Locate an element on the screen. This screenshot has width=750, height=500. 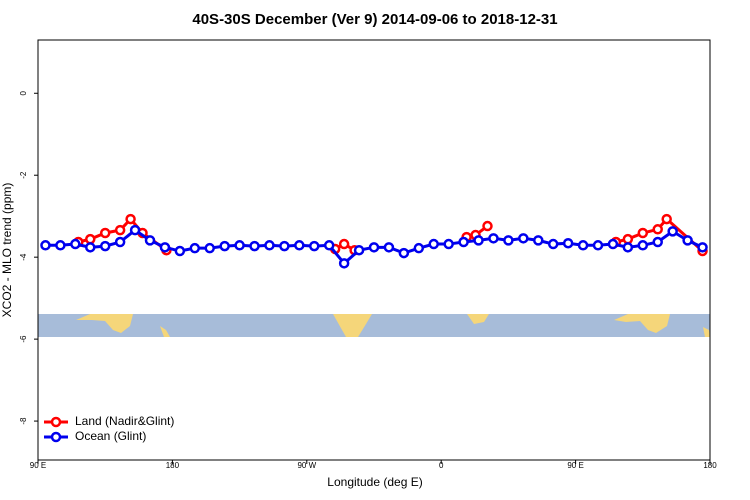
y-tick-label: -4 is located at coordinates (23, 257).